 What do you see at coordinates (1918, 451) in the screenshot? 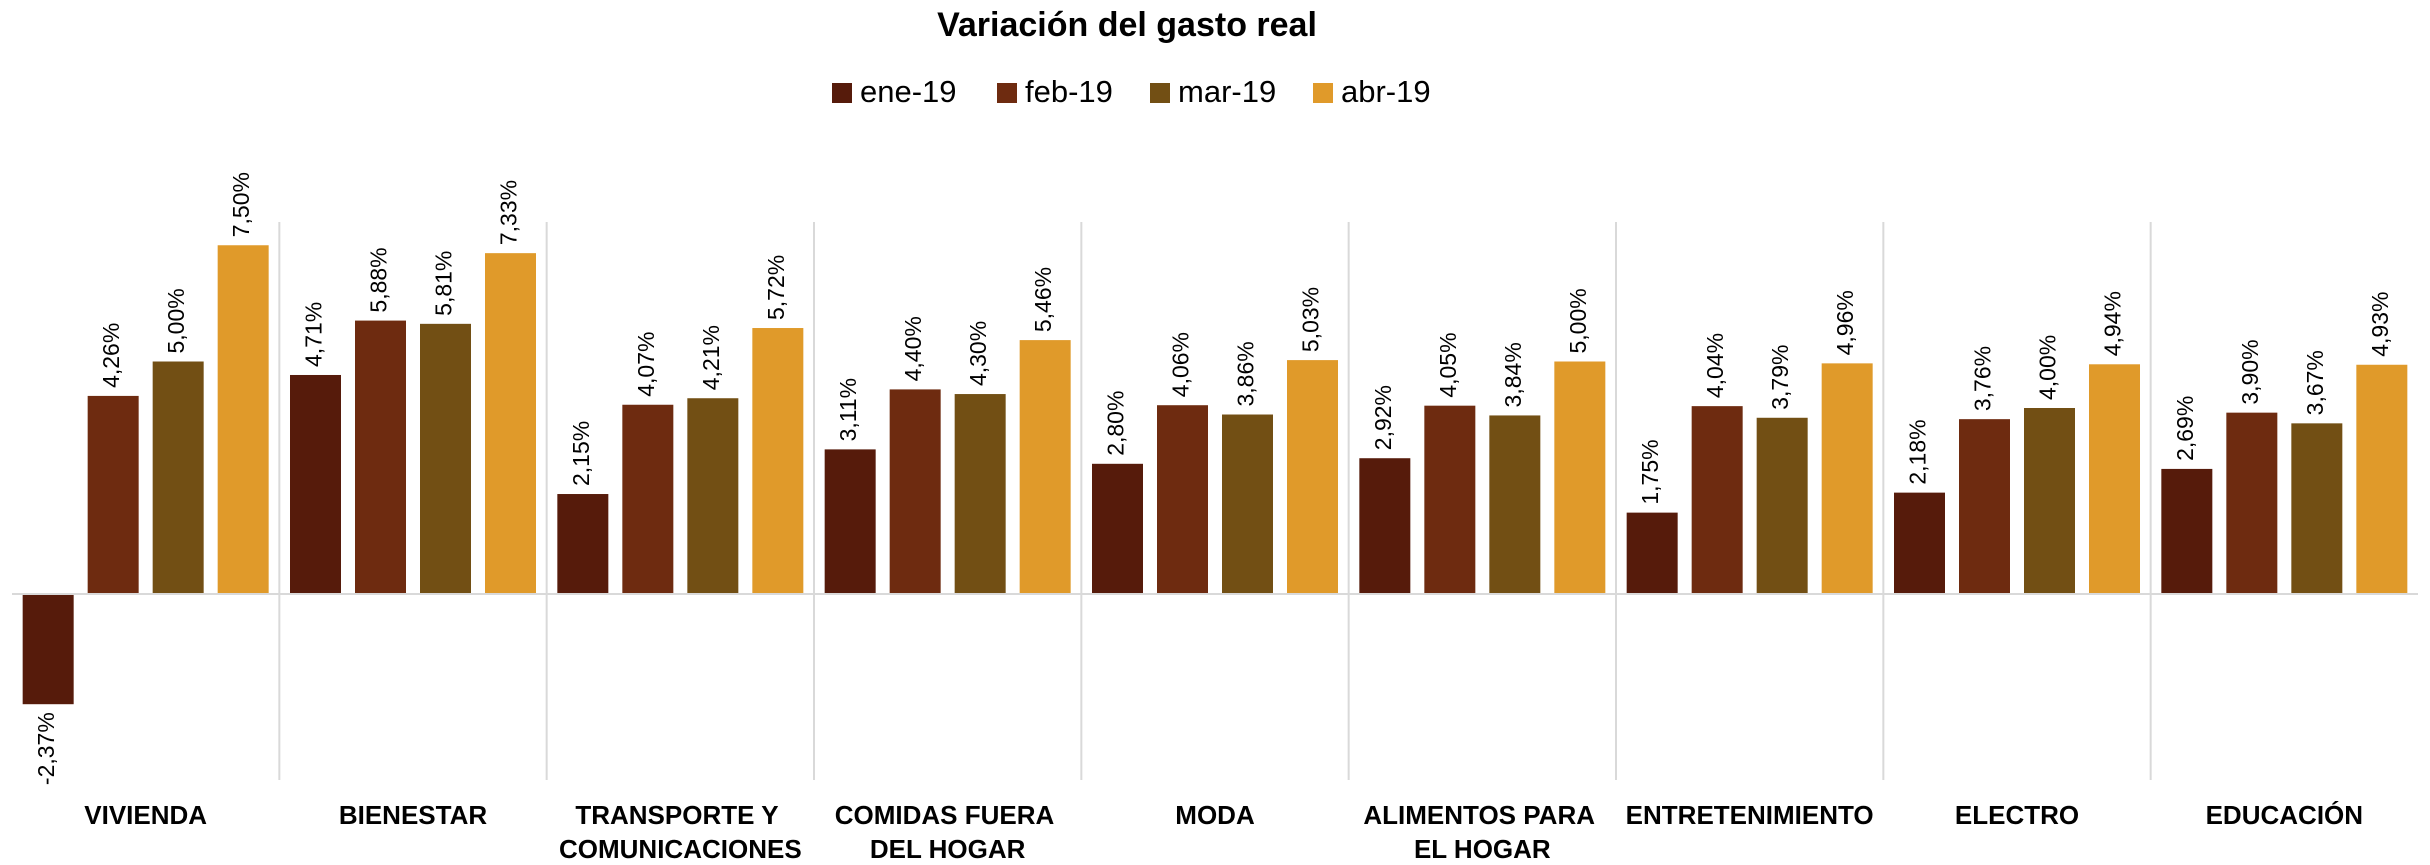
I see `value-label: 2,18%` at bounding box center [1918, 451].